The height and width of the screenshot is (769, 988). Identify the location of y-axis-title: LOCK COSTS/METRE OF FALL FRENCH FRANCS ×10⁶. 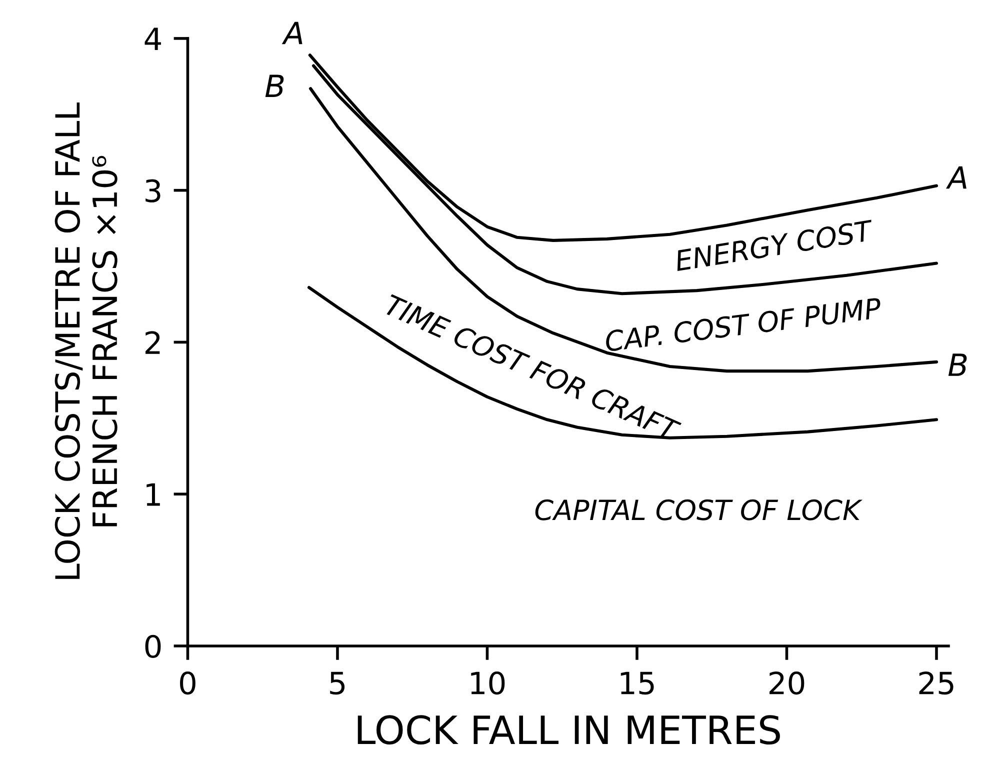
(86, 340).